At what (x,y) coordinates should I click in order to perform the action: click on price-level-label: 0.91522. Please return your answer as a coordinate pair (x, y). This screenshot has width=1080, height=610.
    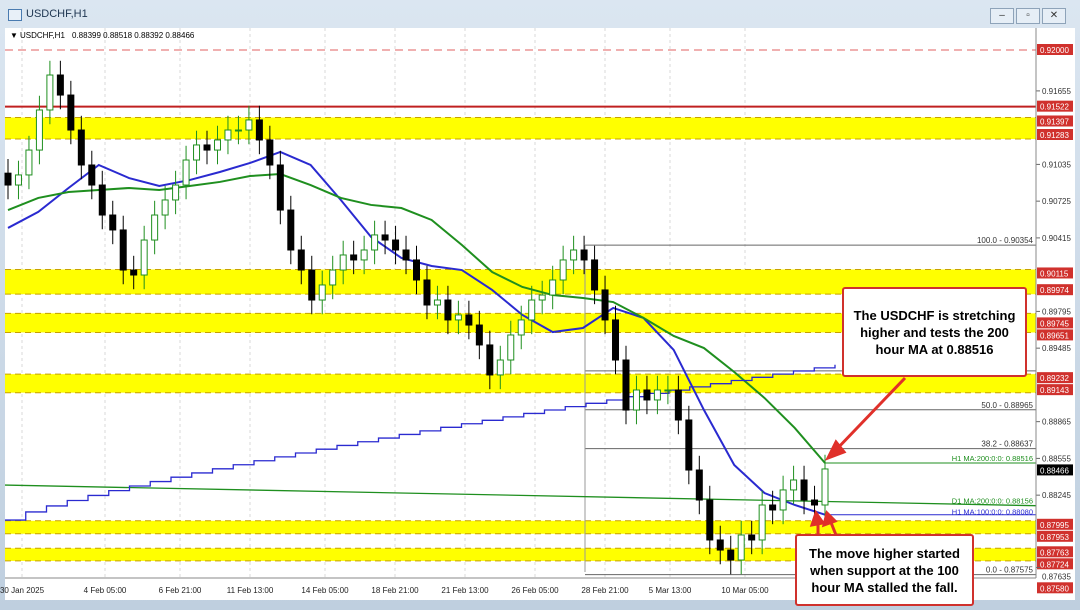
    Looking at the image, I should click on (1054, 107).